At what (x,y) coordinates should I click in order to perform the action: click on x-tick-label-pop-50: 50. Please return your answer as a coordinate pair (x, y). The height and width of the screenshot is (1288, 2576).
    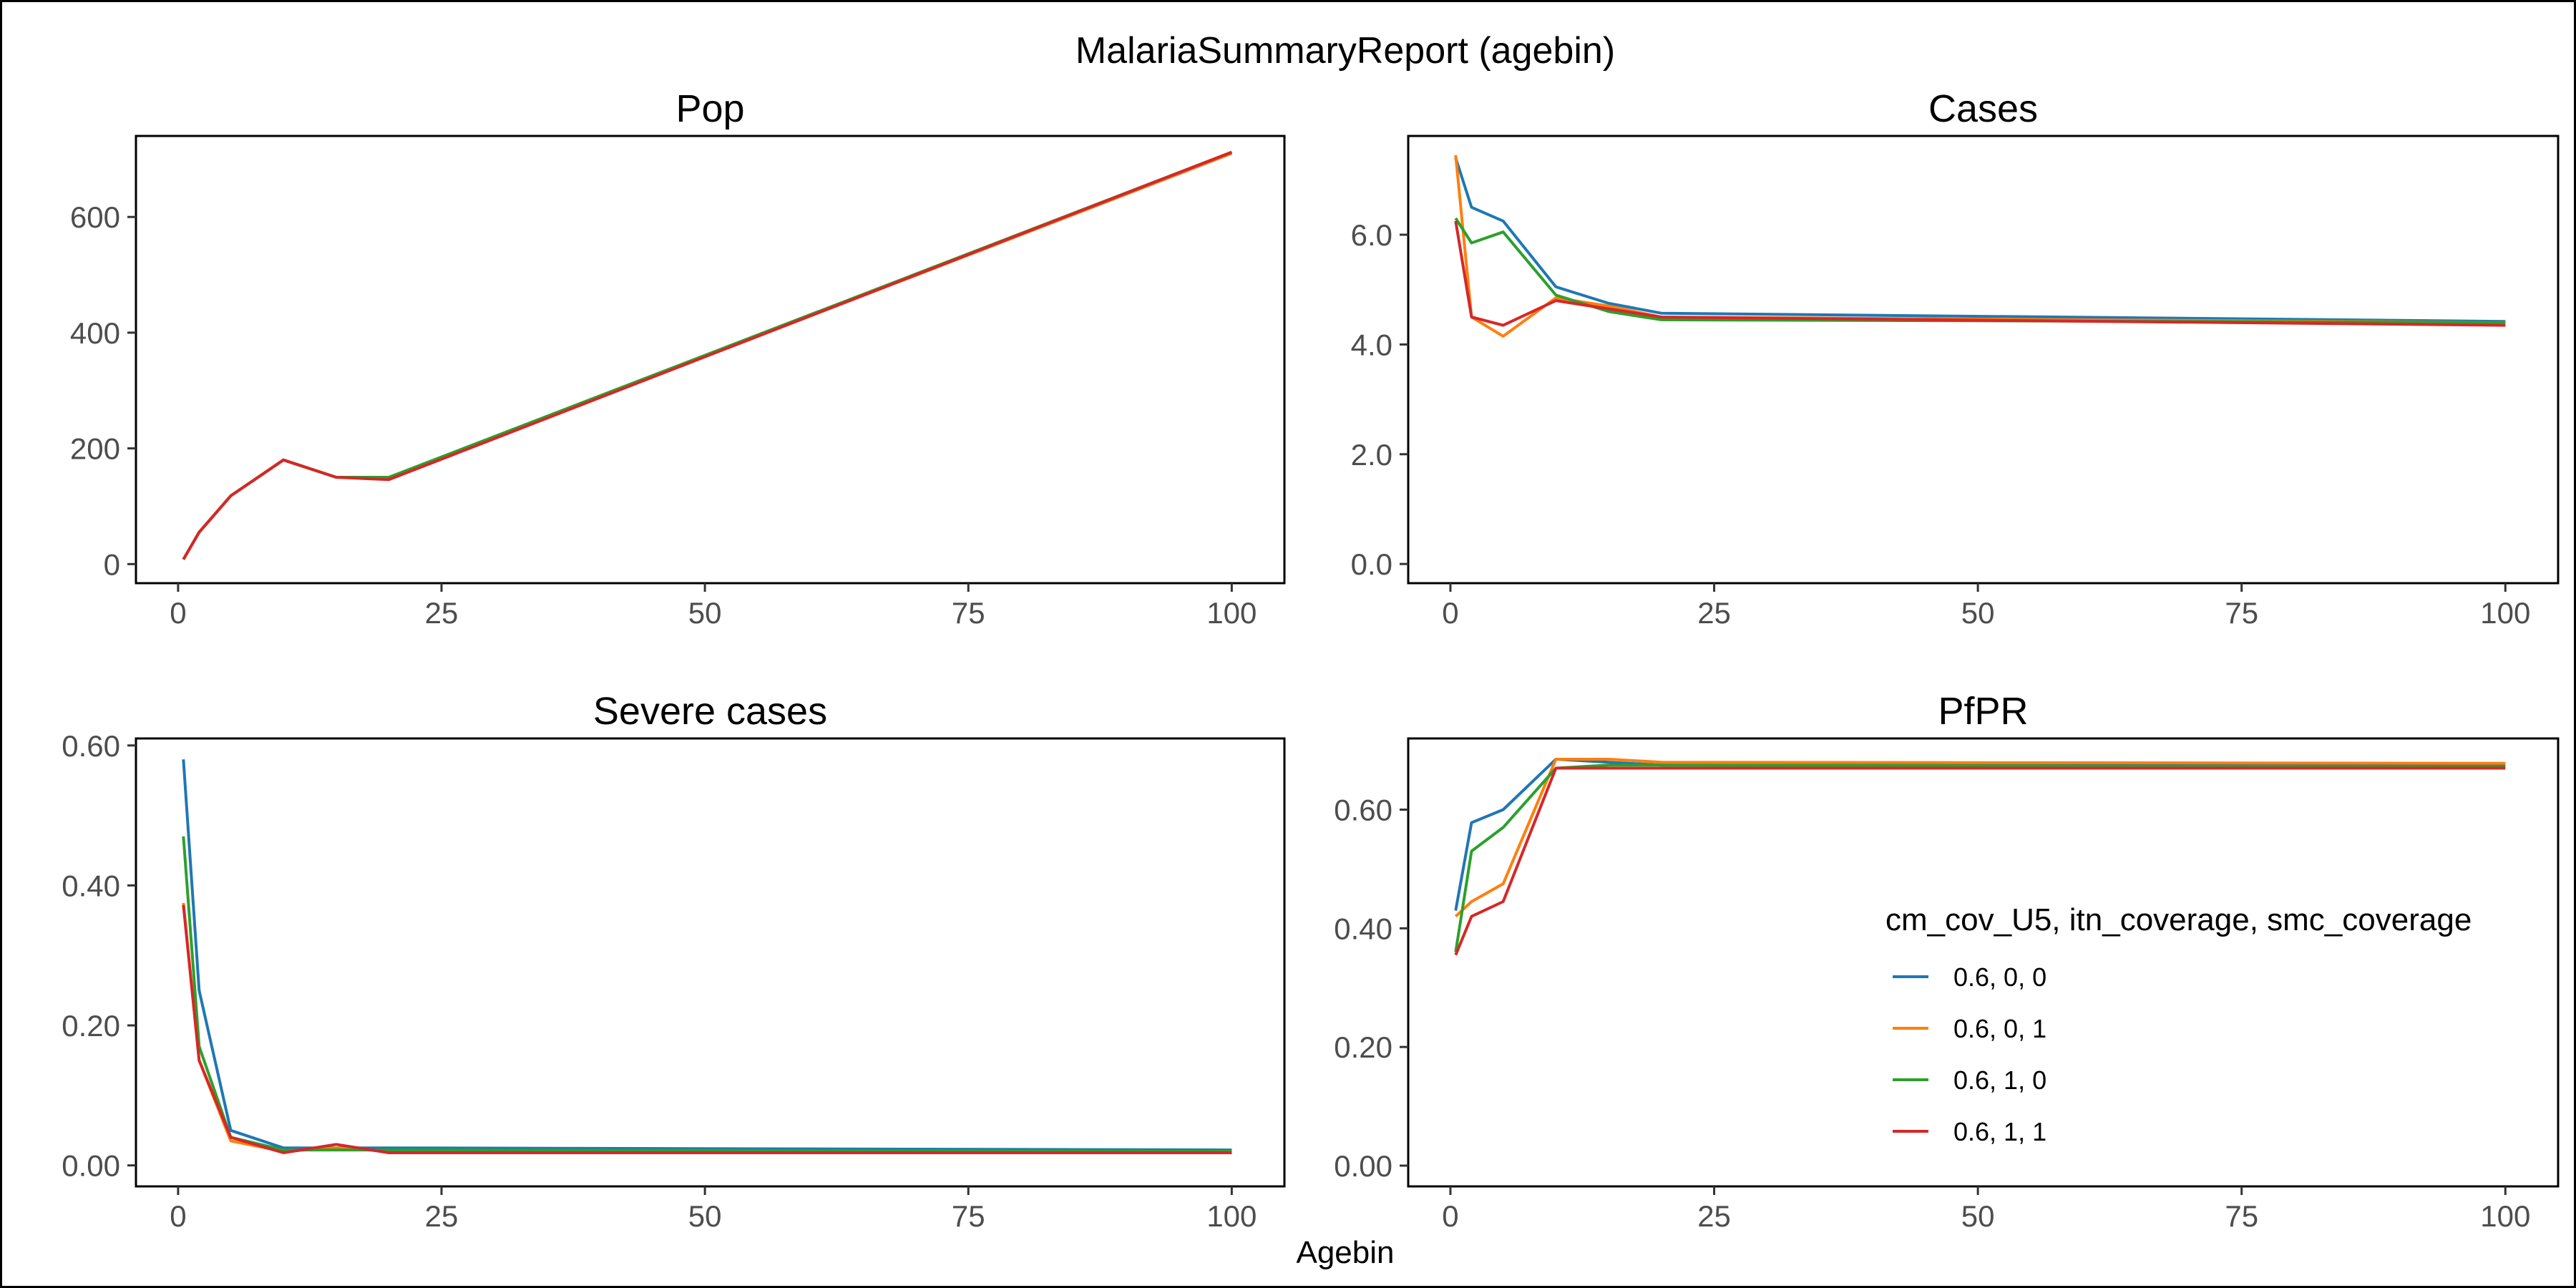
    Looking at the image, I should click on (705, 613).